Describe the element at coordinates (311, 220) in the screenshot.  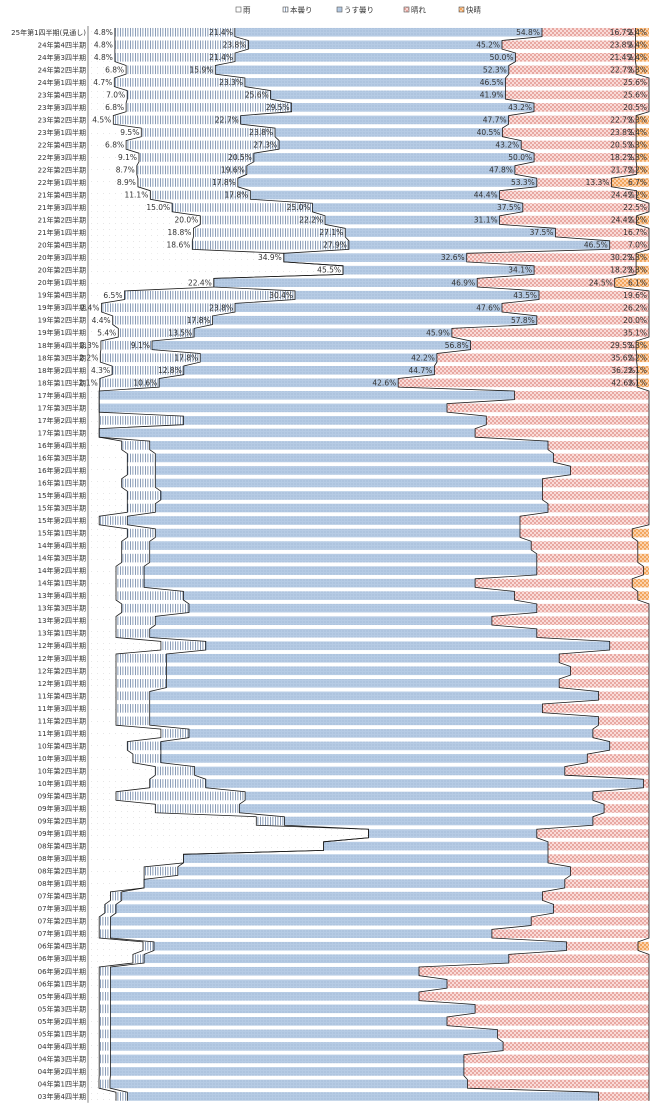
I see `data-label: 22.2%` at that location.